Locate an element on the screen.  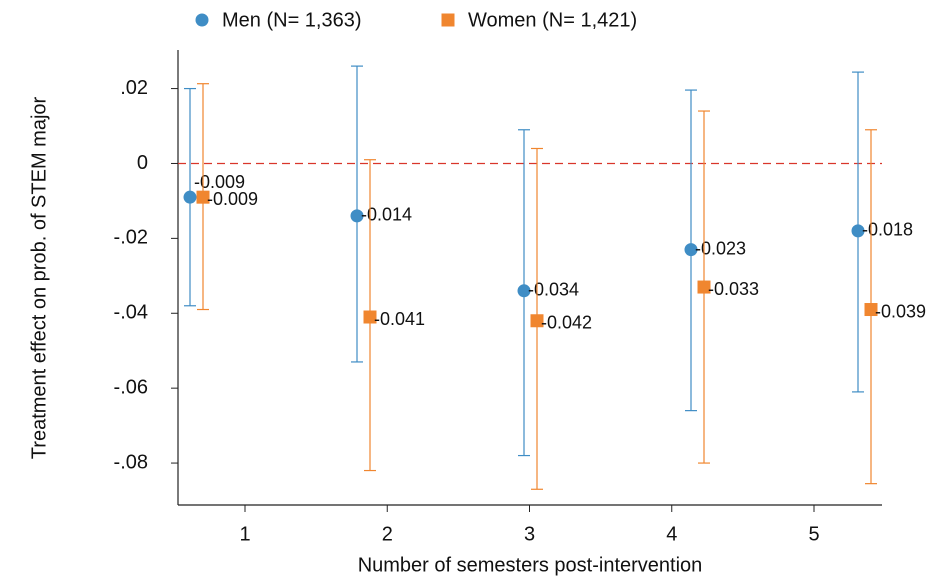
value-label: -0.033 is located at coordinates (733, 289).